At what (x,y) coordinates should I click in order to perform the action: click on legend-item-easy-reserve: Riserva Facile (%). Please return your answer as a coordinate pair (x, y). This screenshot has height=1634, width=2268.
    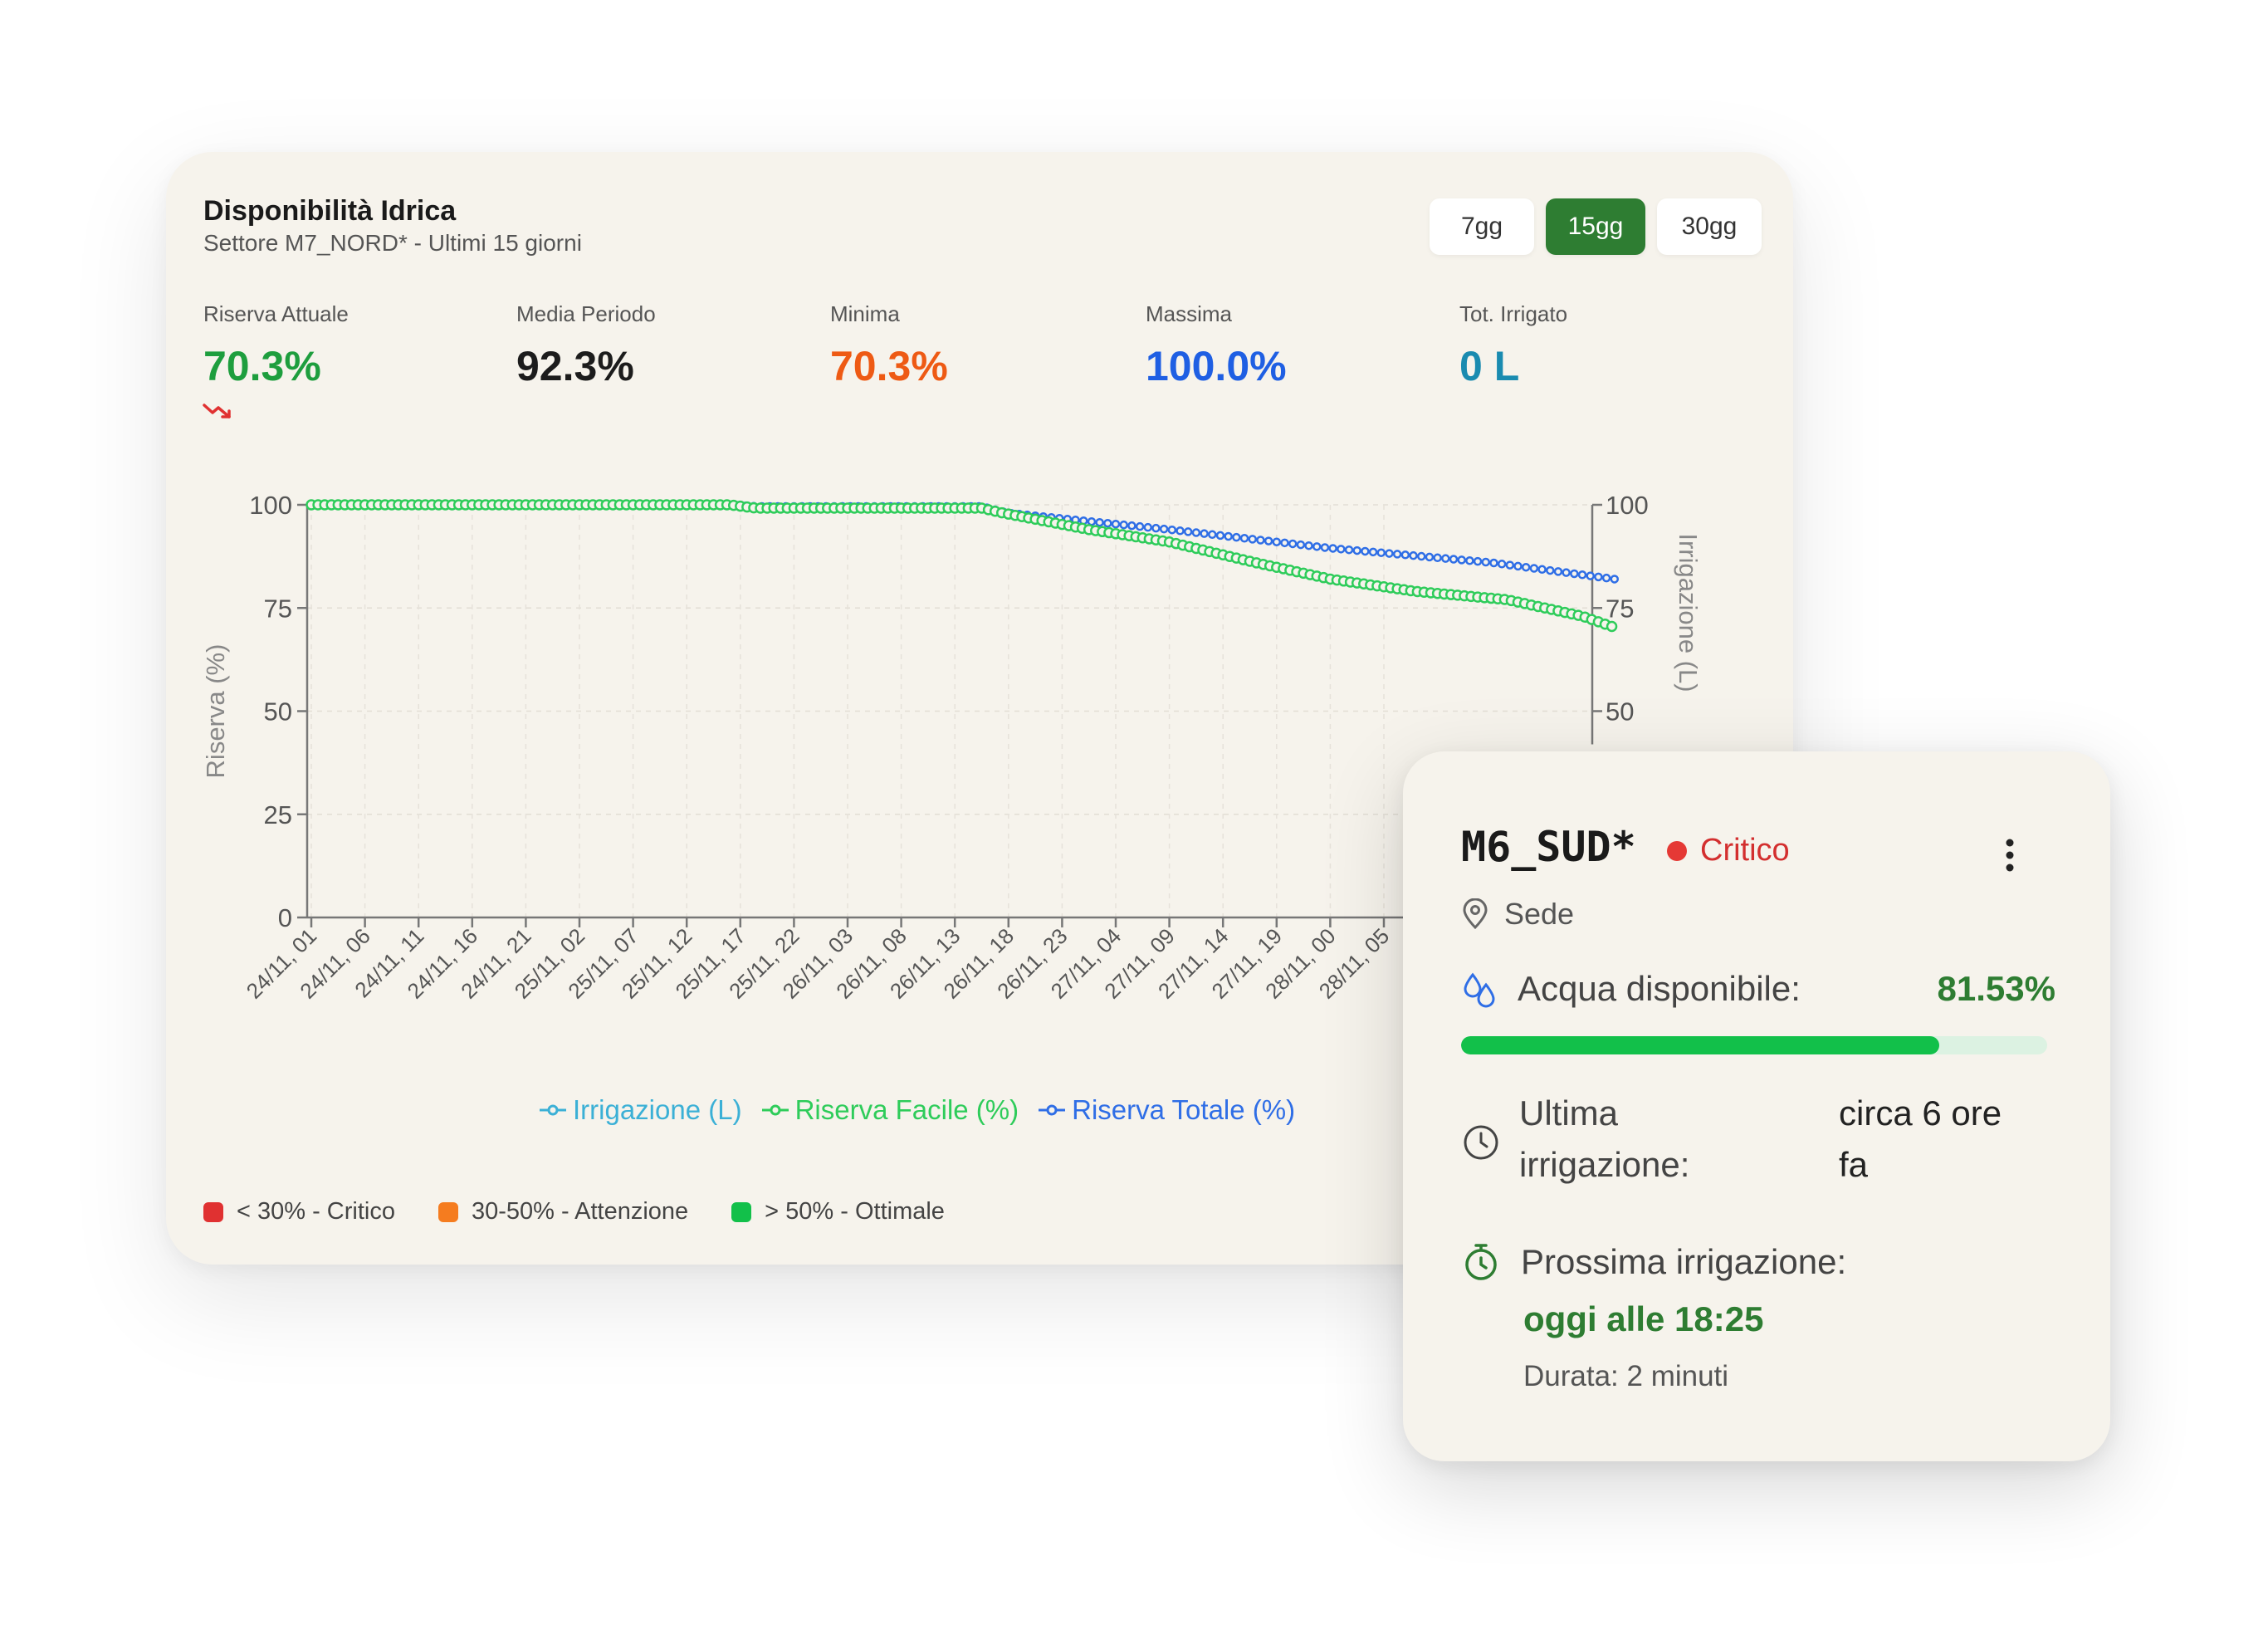
    Looking at the image, I should click on (890, 1110).